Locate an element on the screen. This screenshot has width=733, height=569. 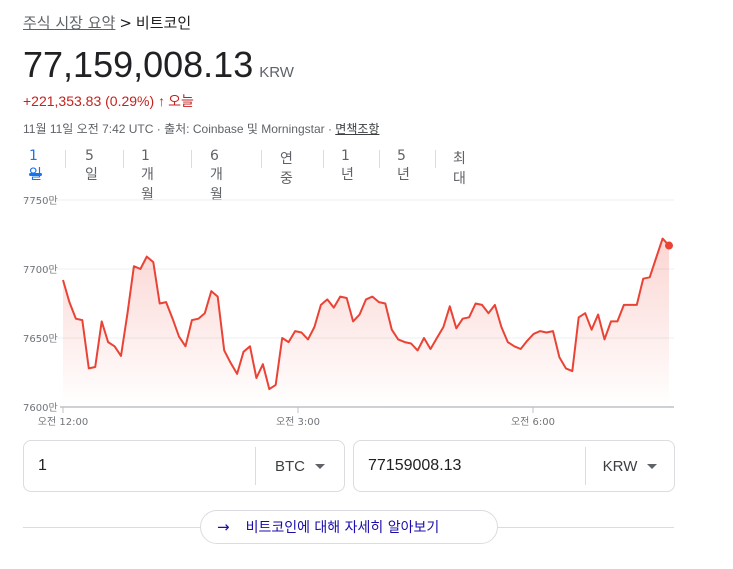
arrow-up-icon: ↑ is located at coordinates (162, 101).